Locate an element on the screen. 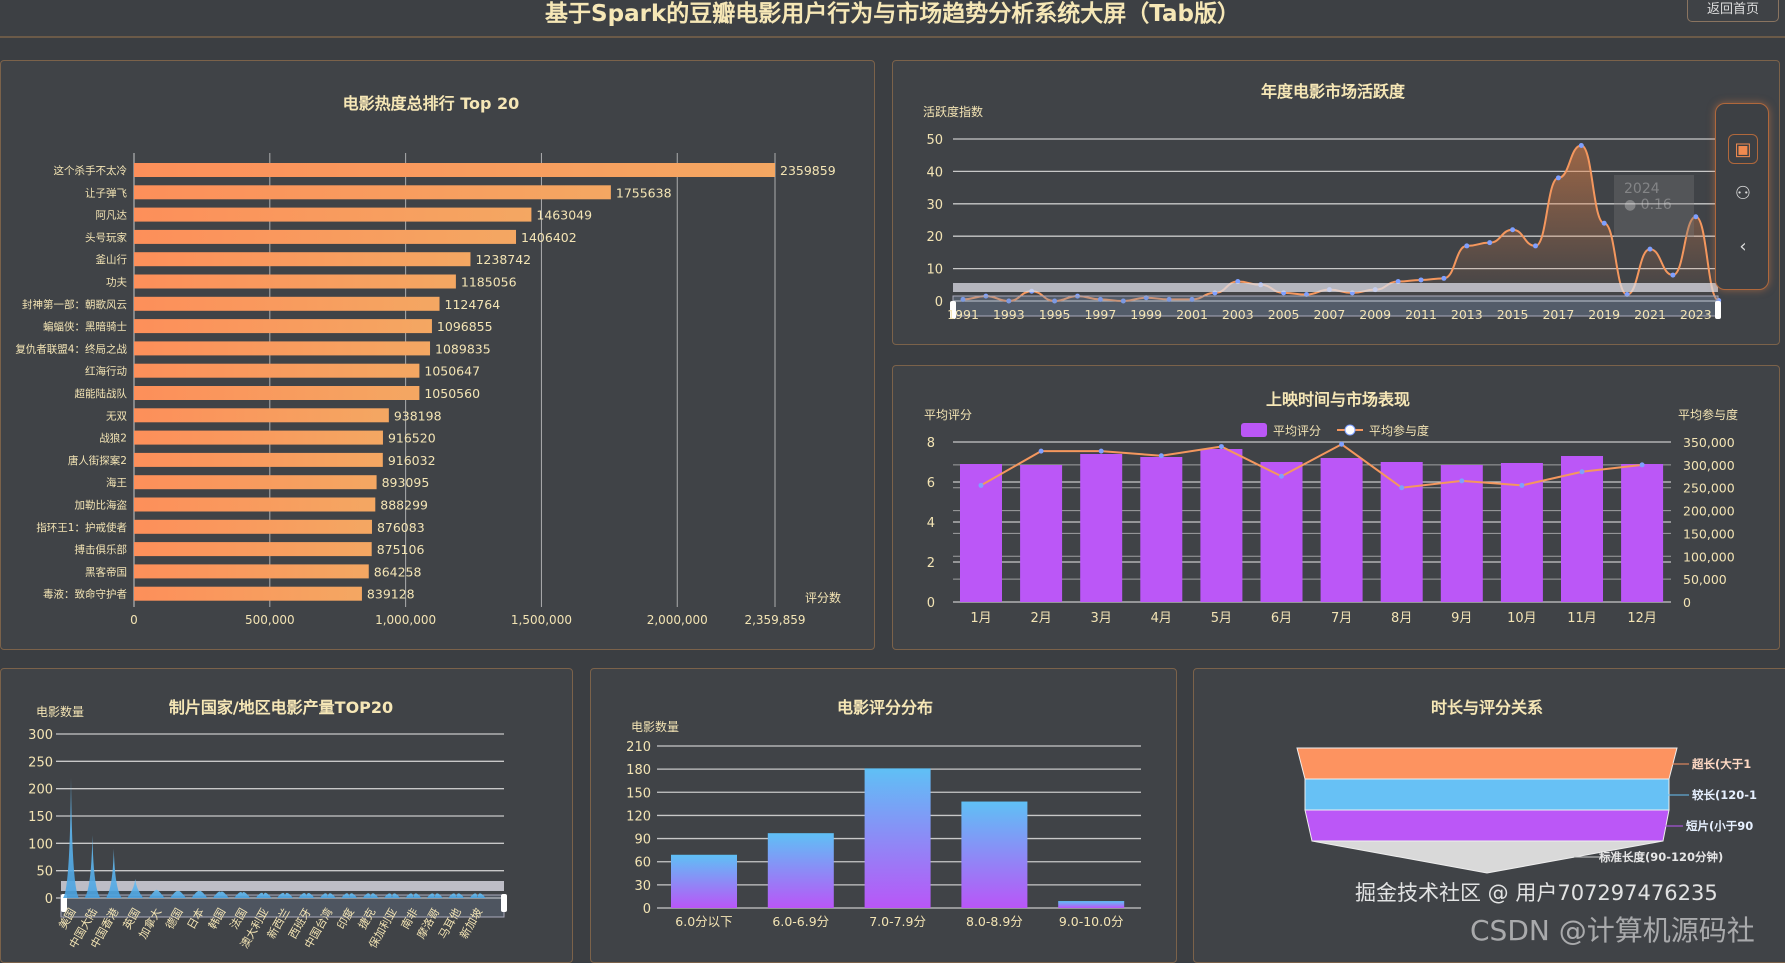 This screenshot has width=1785, height=963. x-tick-label: 0 is located at coordinates (134, 620).